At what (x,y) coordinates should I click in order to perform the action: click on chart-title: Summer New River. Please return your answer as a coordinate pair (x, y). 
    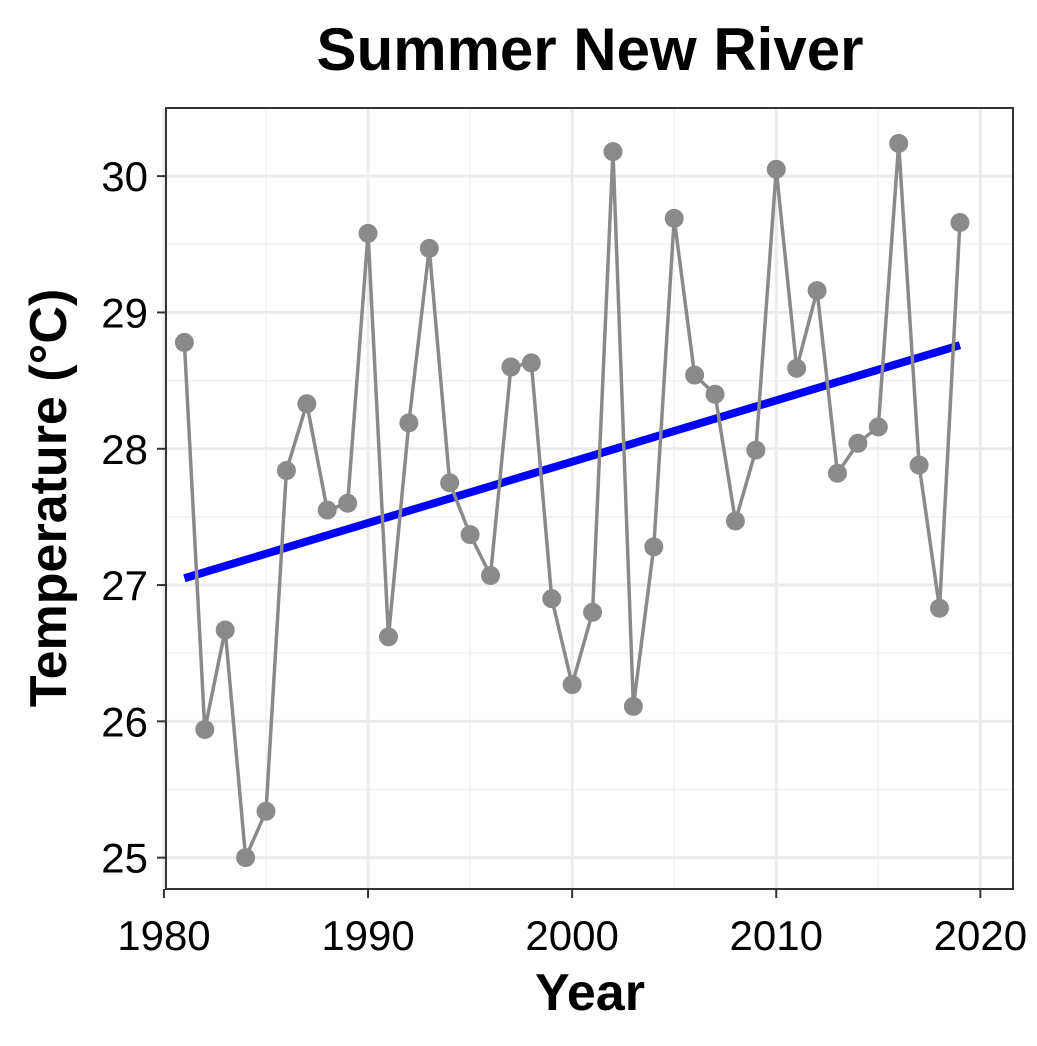
    Looking at the image, I should click on (590, 49).